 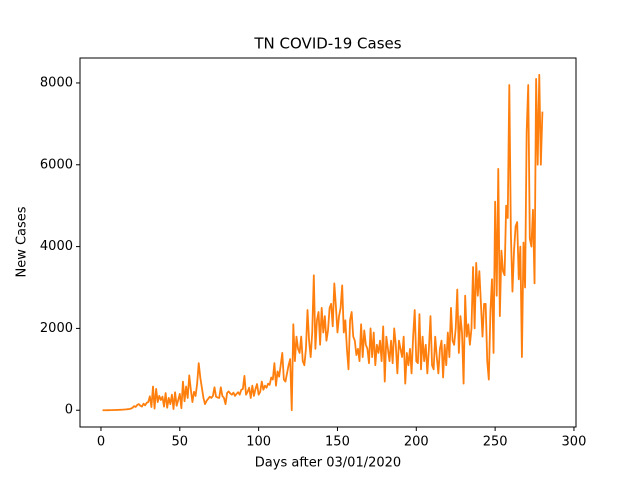 I want to click on y-axis-label: New Cases, so click(x=22, y=241).